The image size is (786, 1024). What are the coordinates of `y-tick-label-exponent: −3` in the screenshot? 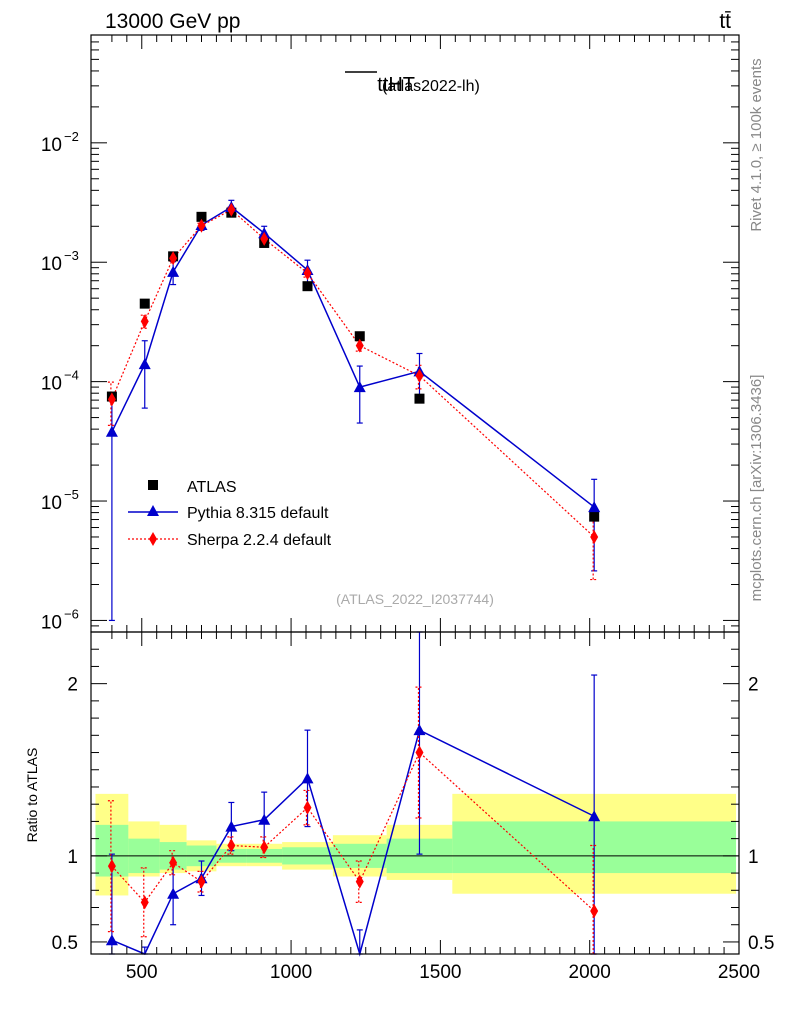 It's located at (71, 255).